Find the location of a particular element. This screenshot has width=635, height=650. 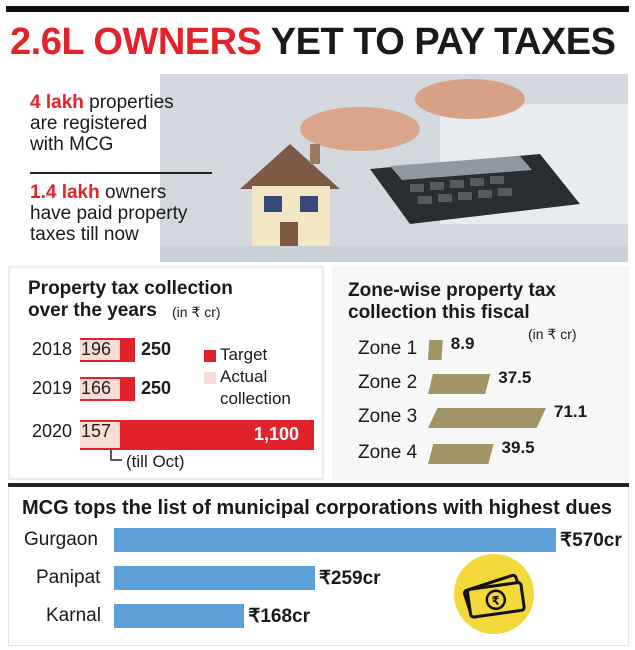

fact-text: properties is located at coordinates (128, 102).